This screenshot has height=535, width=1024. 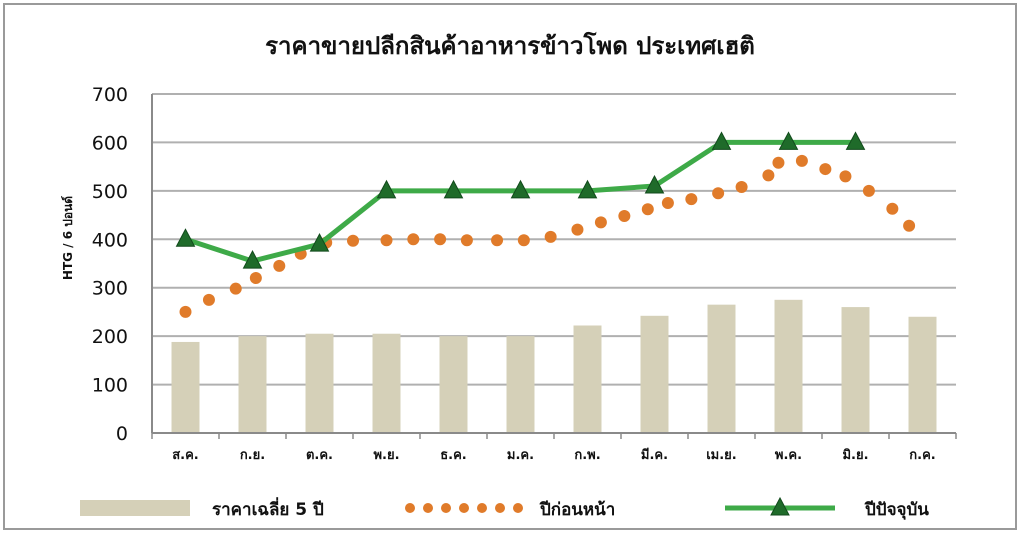 What do you see at coordinates (386, 455) in the screenshot?
I see `x-tick-label: พ.ย.` at bounding box center [386, 455].